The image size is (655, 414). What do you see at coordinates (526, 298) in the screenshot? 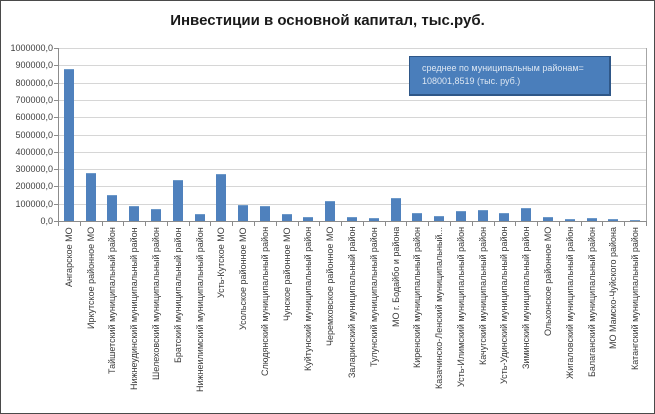
I see `x-axis-label: Зиминский муниципальный район` at bounding box center [526, 298].